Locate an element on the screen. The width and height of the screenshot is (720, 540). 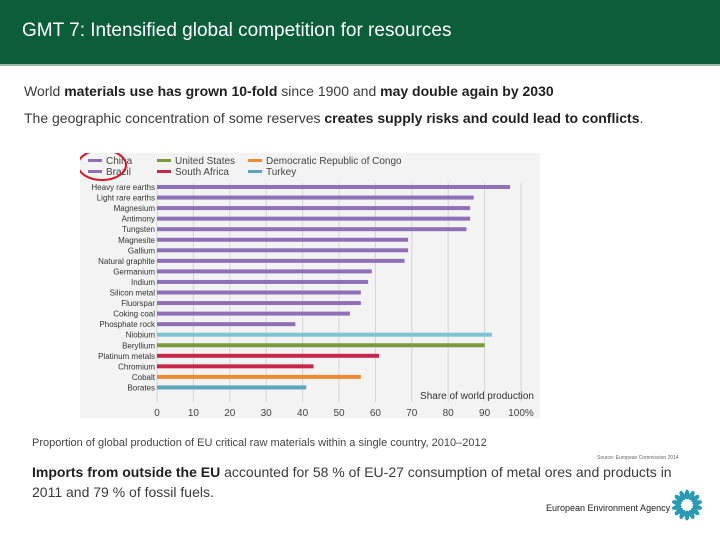
body-text: World is located at coordinates (44, 91).